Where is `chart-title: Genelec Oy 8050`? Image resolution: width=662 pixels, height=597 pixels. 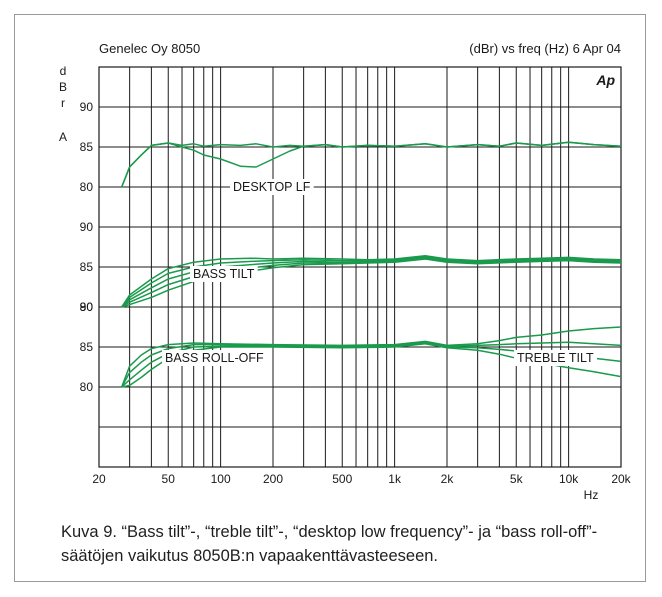
chart-title: Genelec Oy 8050 is located at coordinates (149, 48).